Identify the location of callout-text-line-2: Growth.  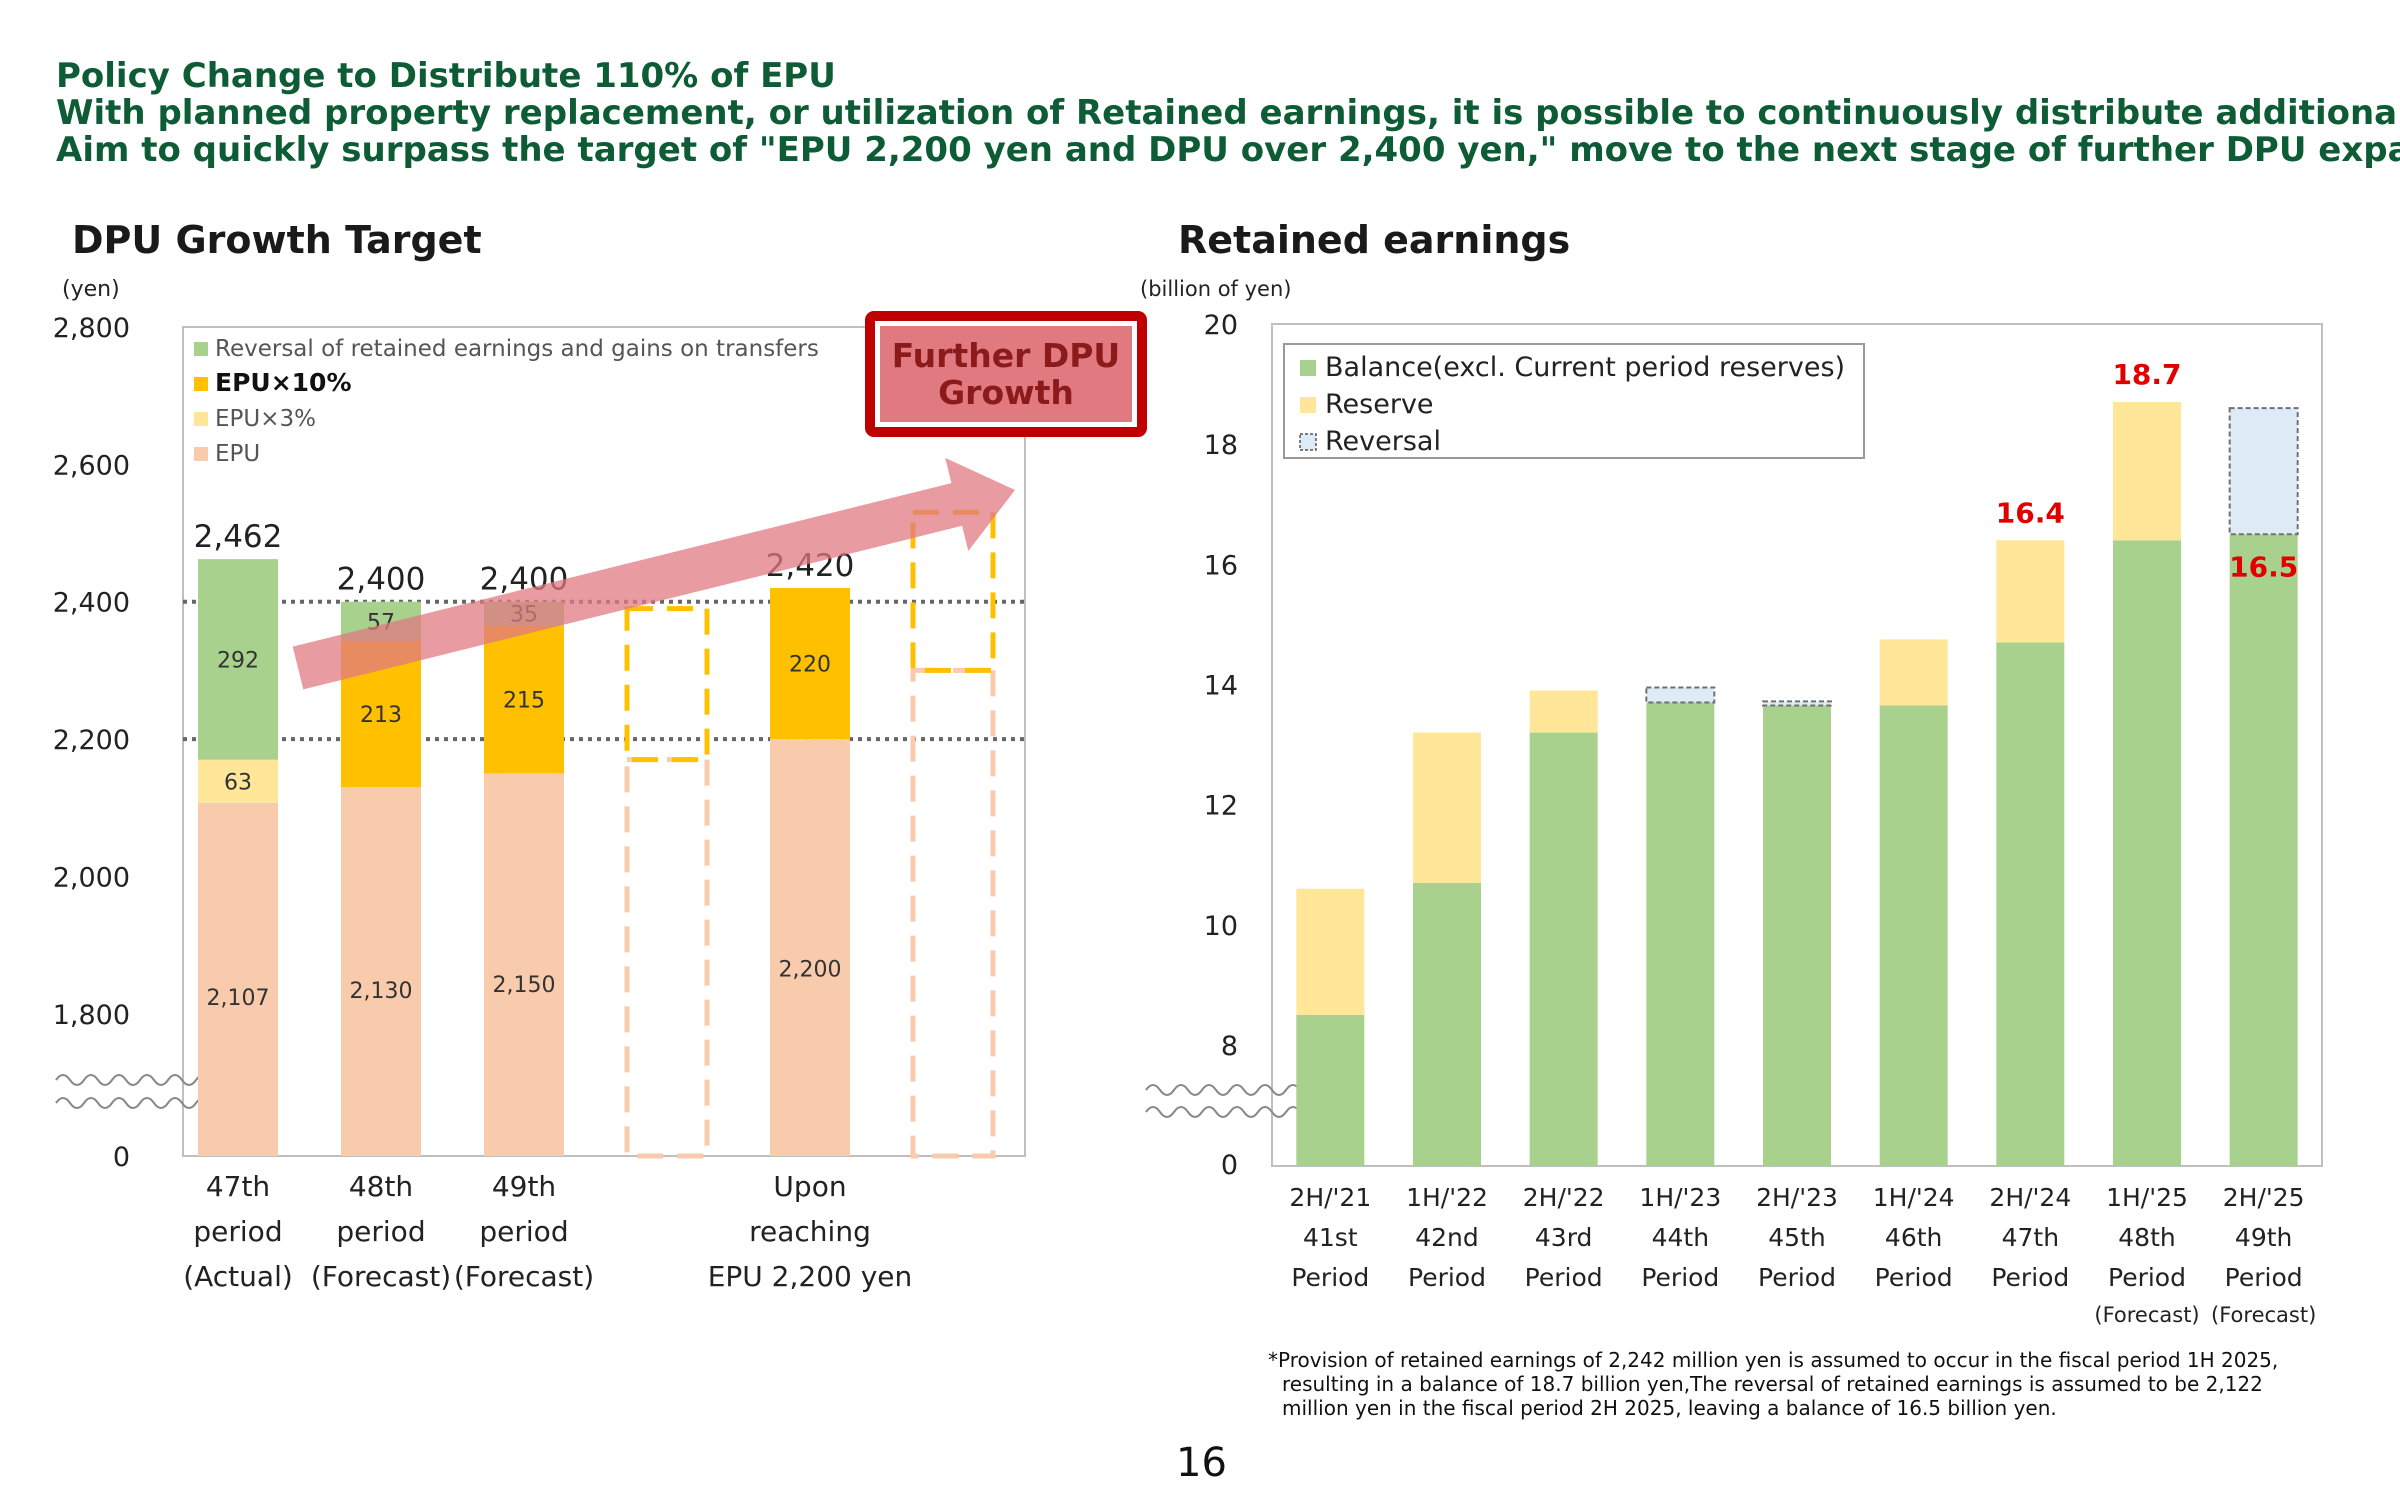
(1006, 392).